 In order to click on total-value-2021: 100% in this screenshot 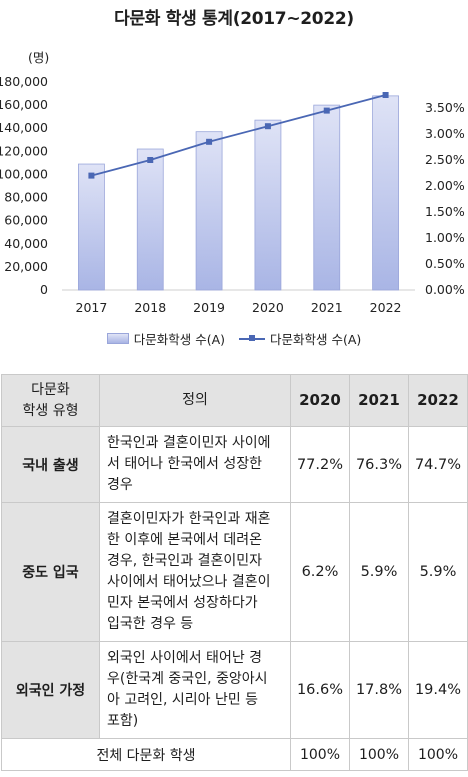, I will do `click(379, 754)`.